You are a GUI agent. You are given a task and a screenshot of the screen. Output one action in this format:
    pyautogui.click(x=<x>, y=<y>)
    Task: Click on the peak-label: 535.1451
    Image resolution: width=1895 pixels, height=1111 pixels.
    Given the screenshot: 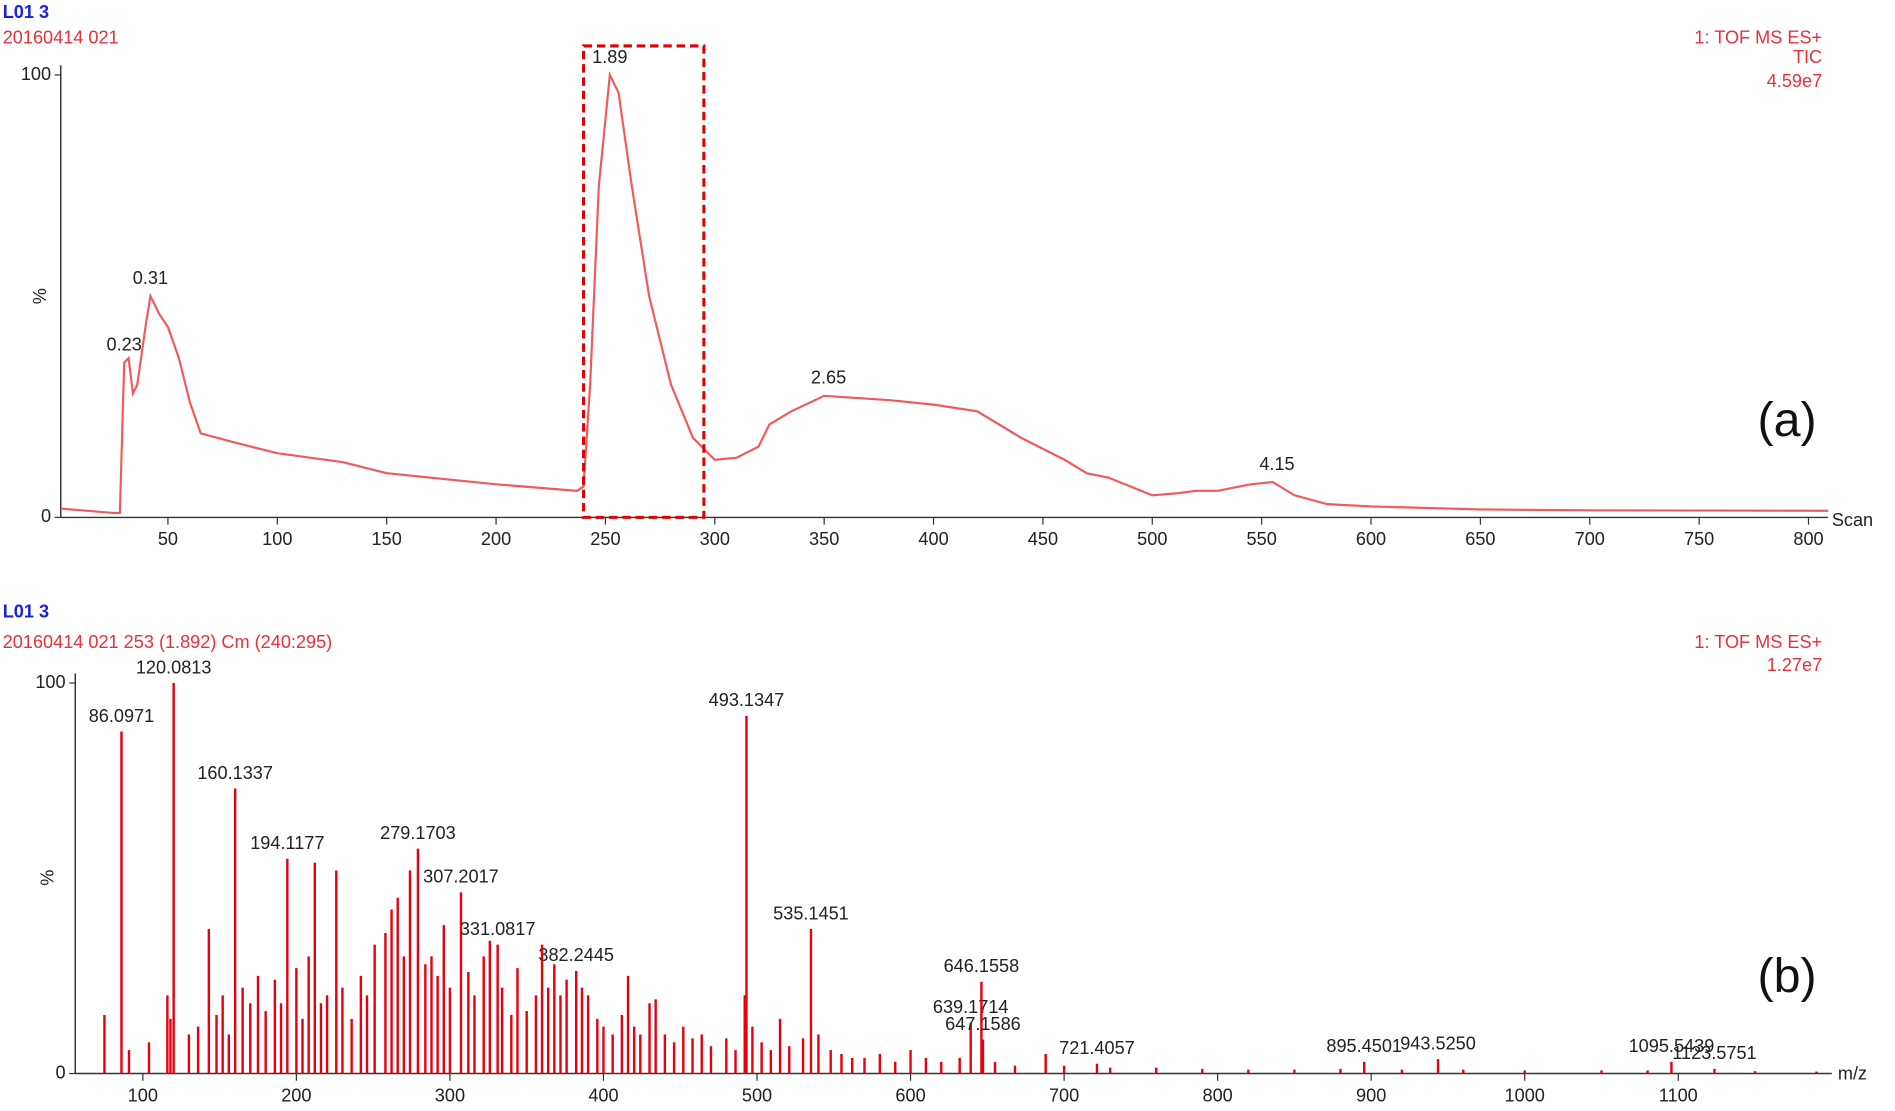 What is the action you would take?
    pyautogui.click(x=811, y=913)
    